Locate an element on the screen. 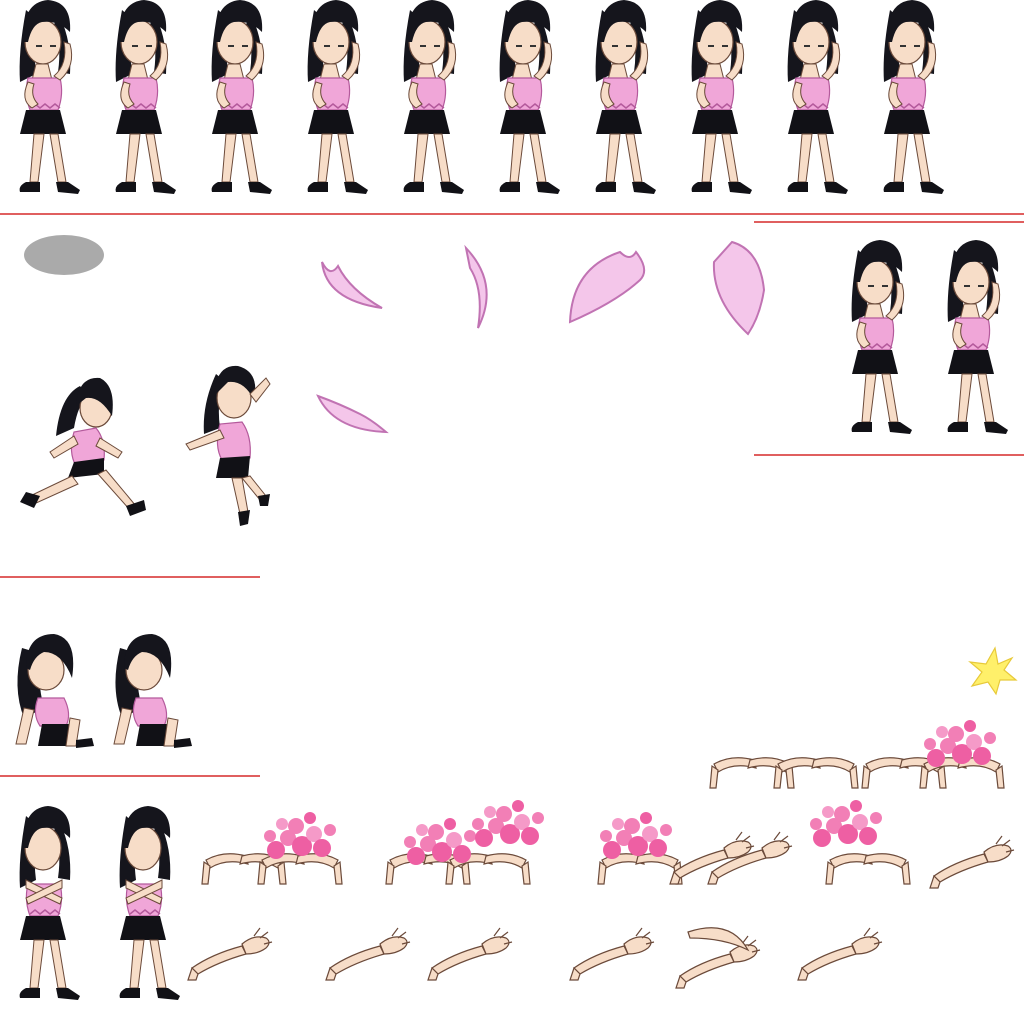  hit-spark is located at coordinates (993, 671).